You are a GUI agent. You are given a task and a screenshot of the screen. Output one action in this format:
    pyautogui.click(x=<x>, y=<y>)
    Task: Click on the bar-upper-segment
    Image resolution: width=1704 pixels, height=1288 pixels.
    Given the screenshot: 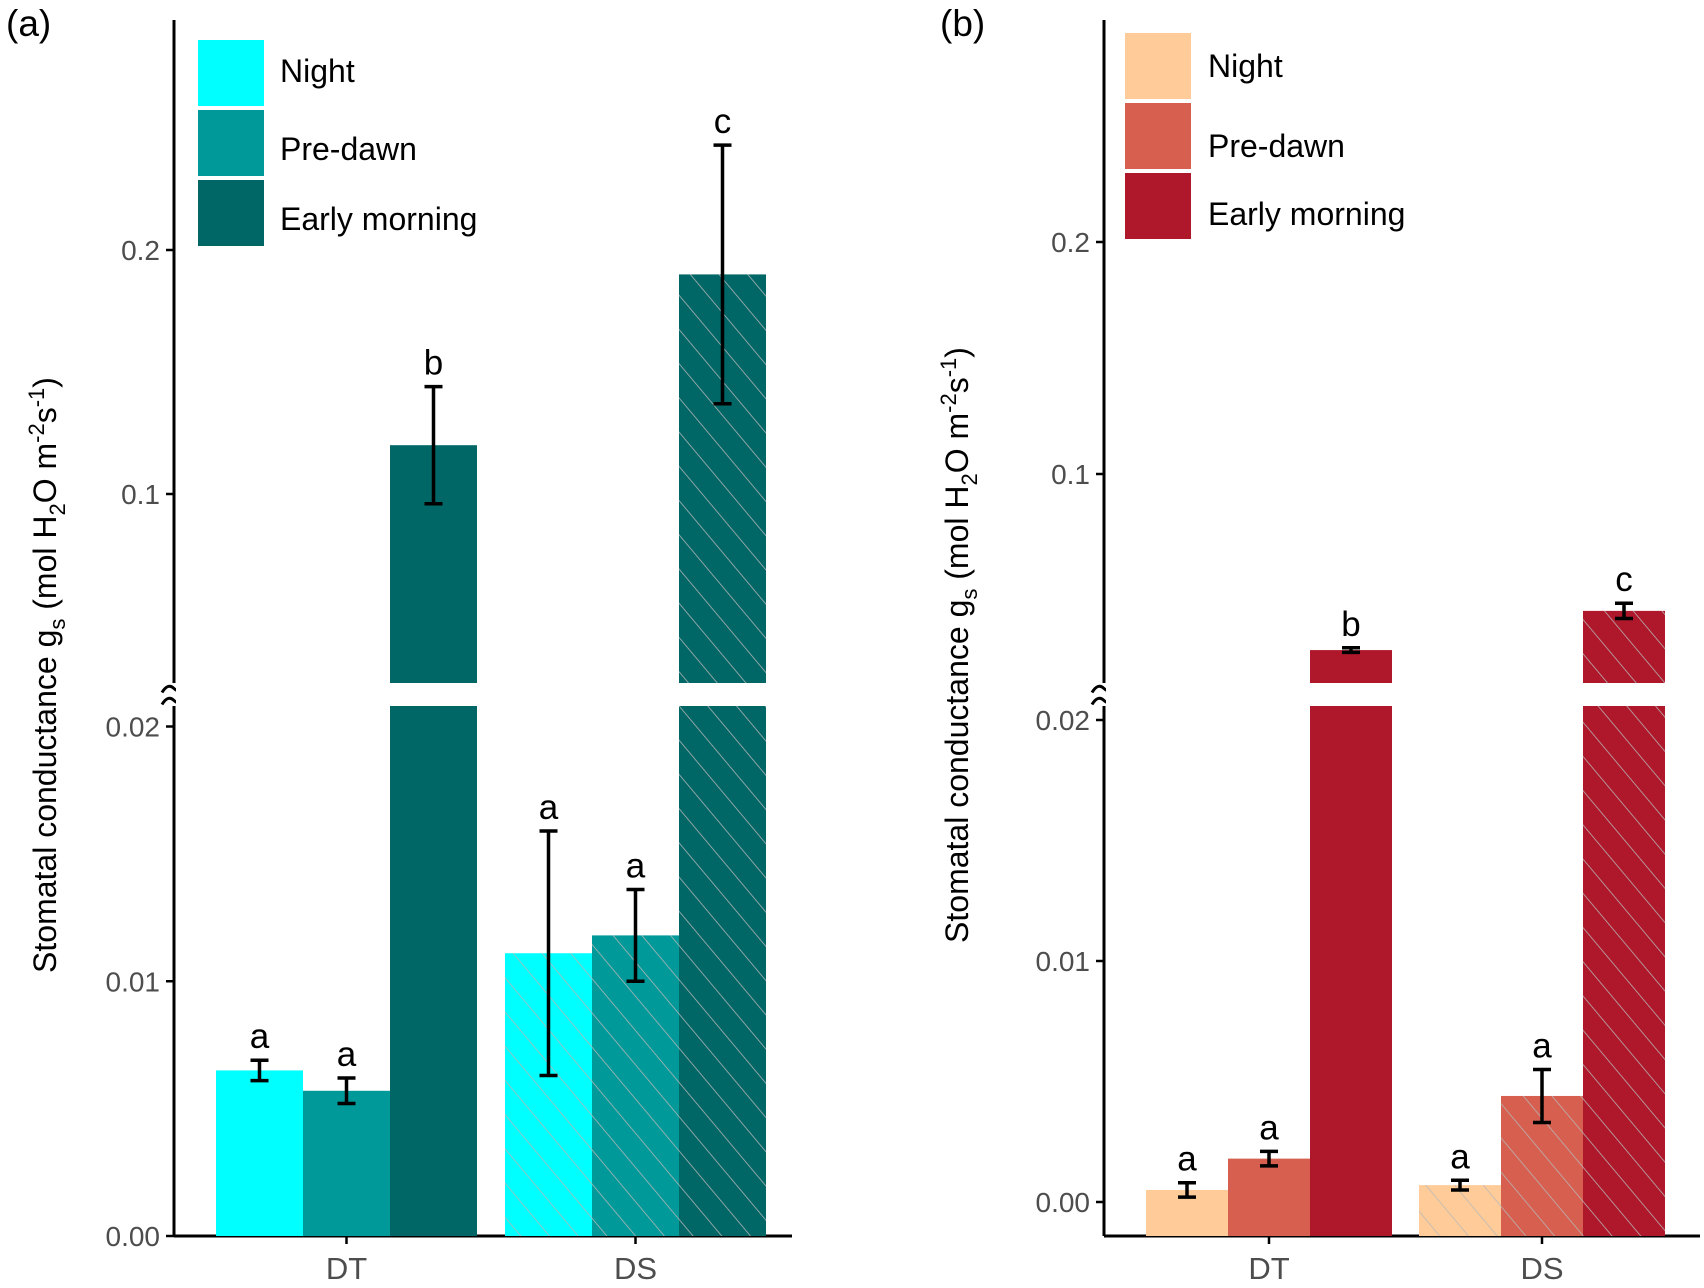 What is the action you would take?
    pyautogui.click(x=1351, y=666)
    